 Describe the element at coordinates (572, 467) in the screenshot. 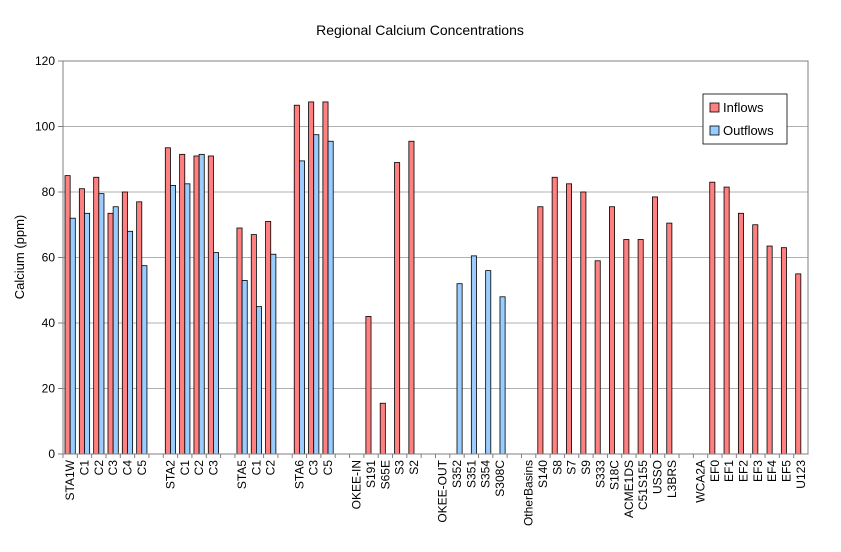

I see `x-tick-label: S7` at that location.